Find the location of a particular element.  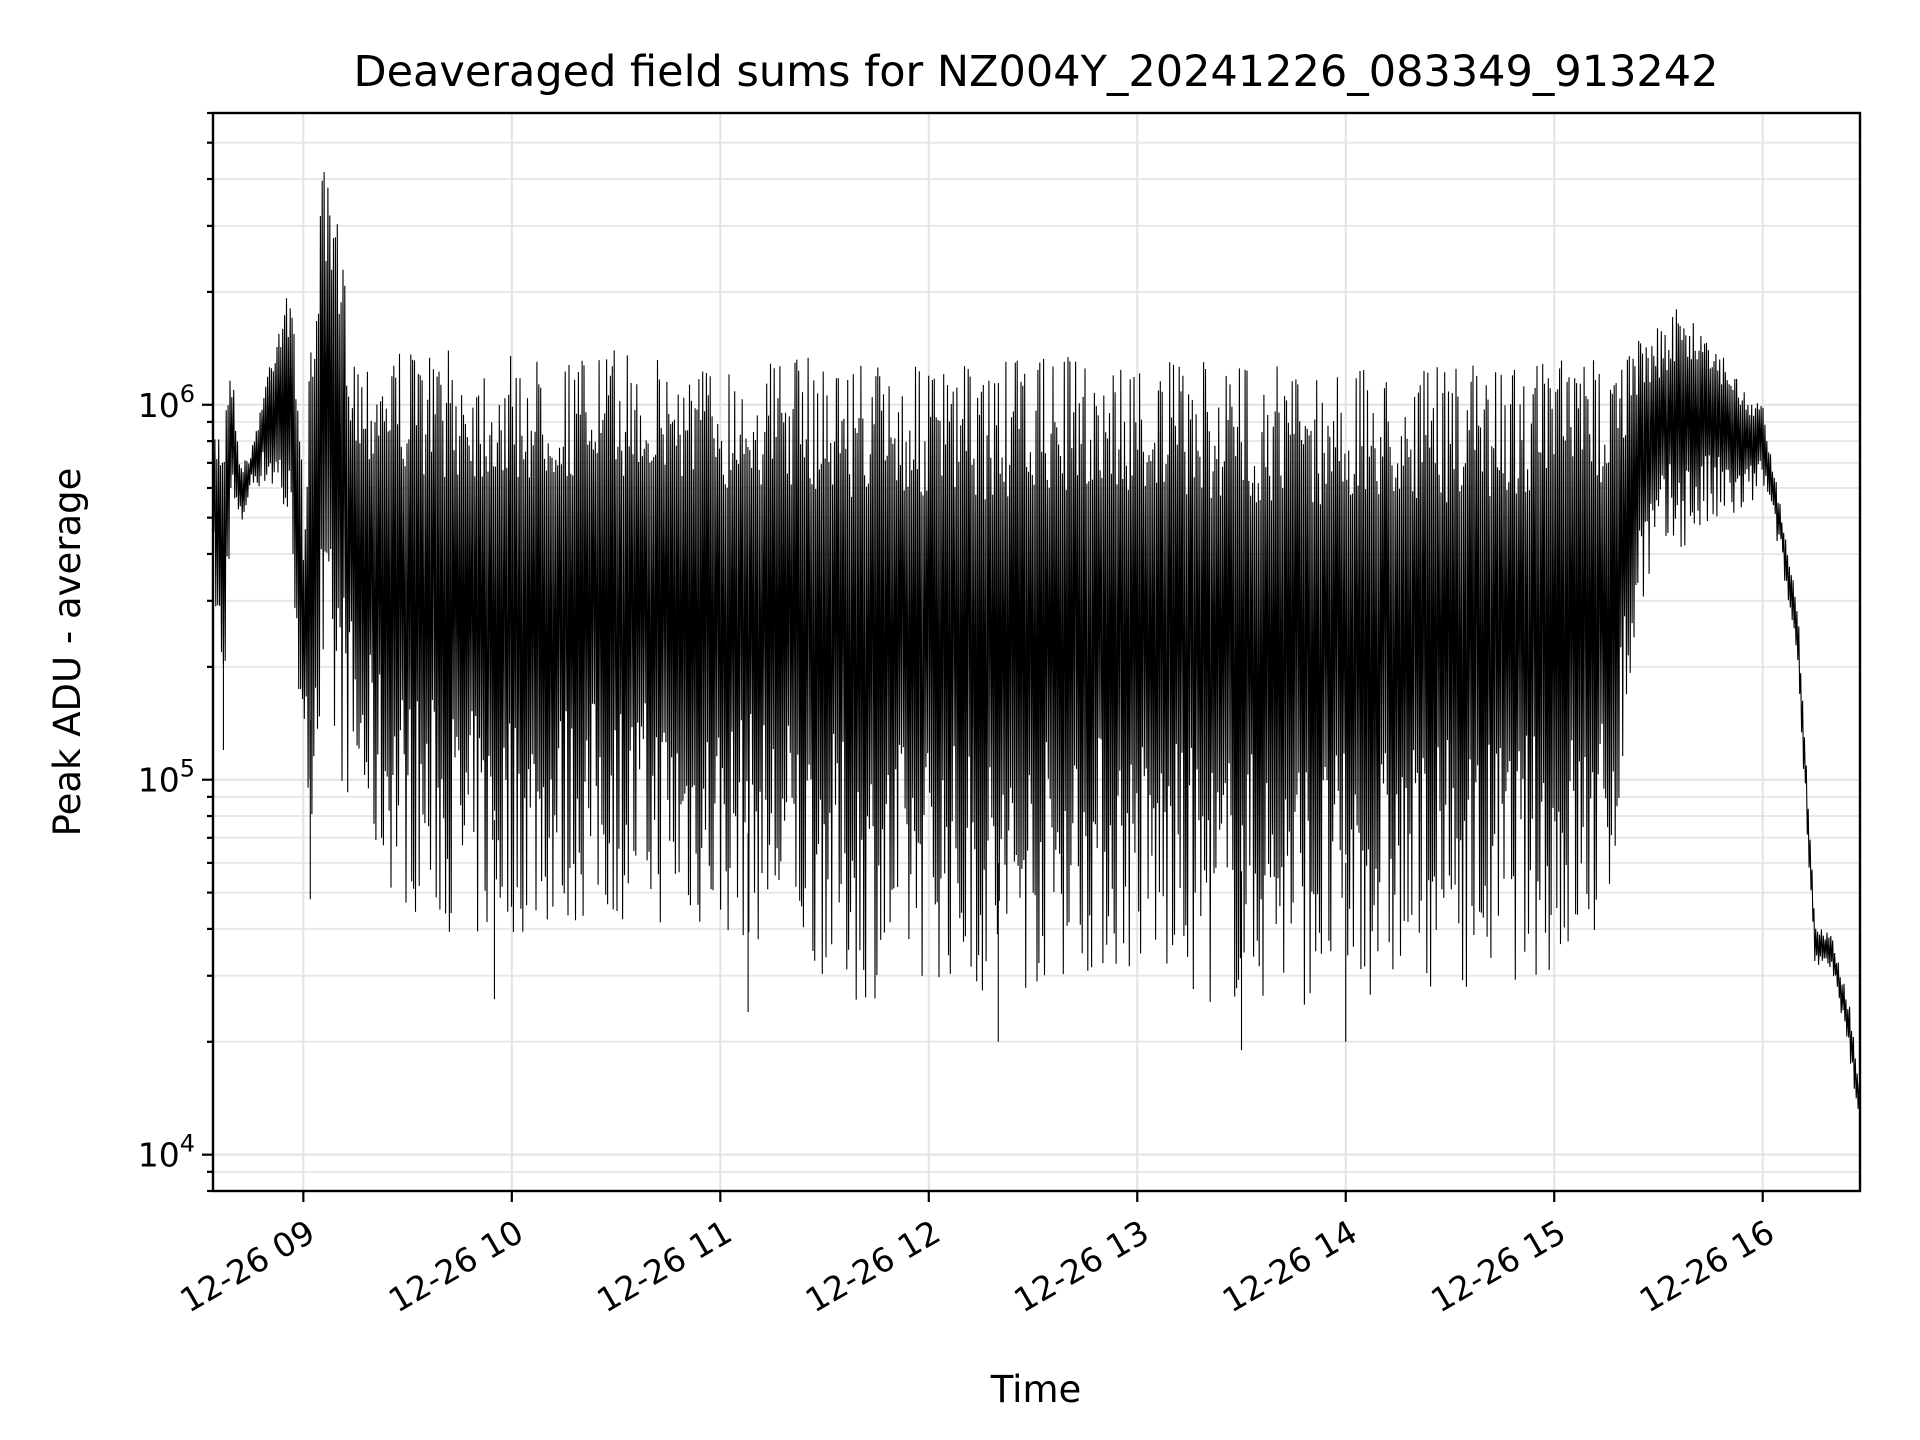

y-axis-label: Peak ADU - average is located at coordinates (67, 652).